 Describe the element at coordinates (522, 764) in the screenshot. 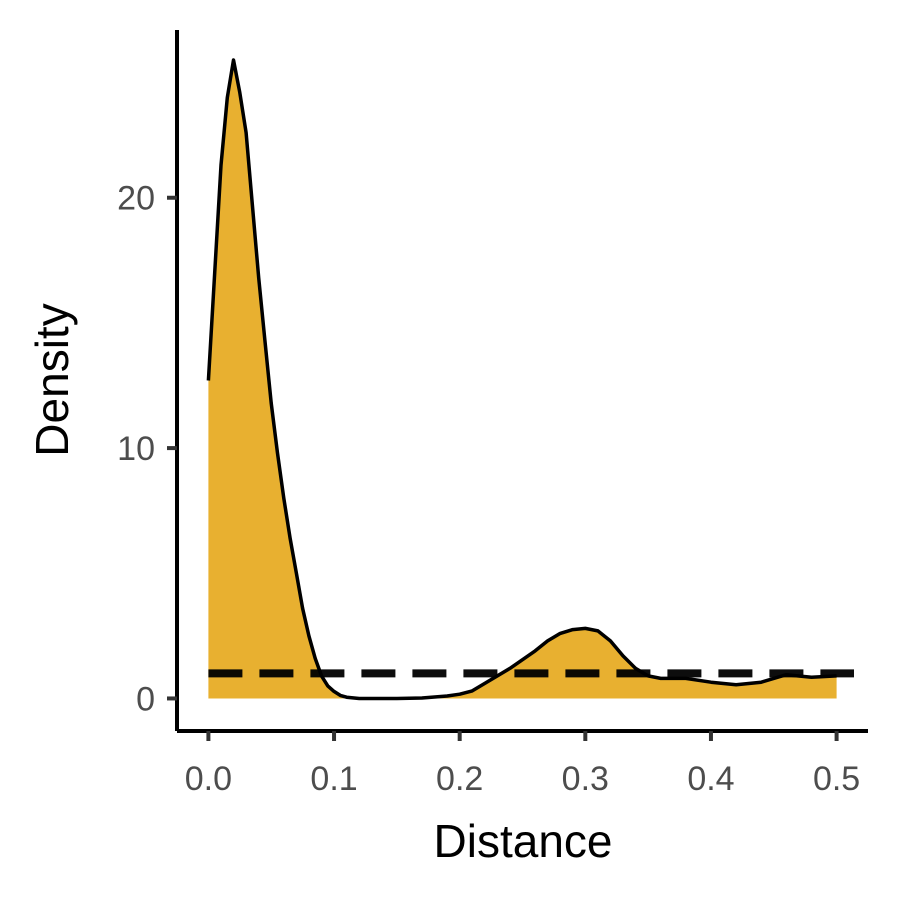

I see `x-axis-ticks: 0.0 0.1 0.2 0.3 0.4 0.5` at that location.